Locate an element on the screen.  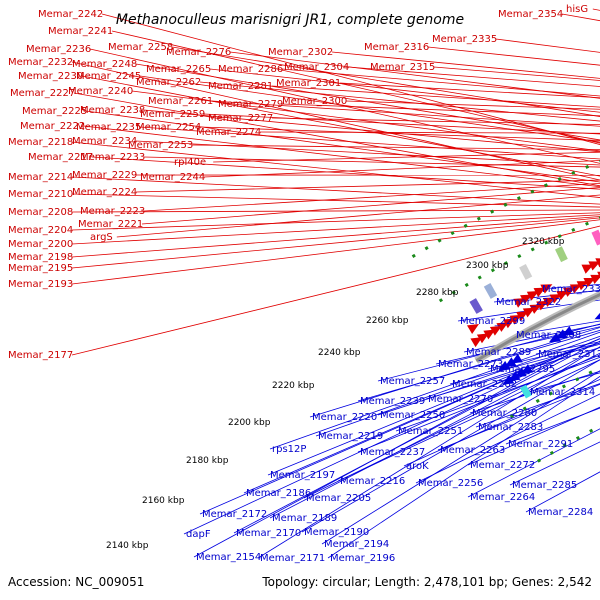
forward-gene-label: Memar_2335 is located at coordinates (464, 39).